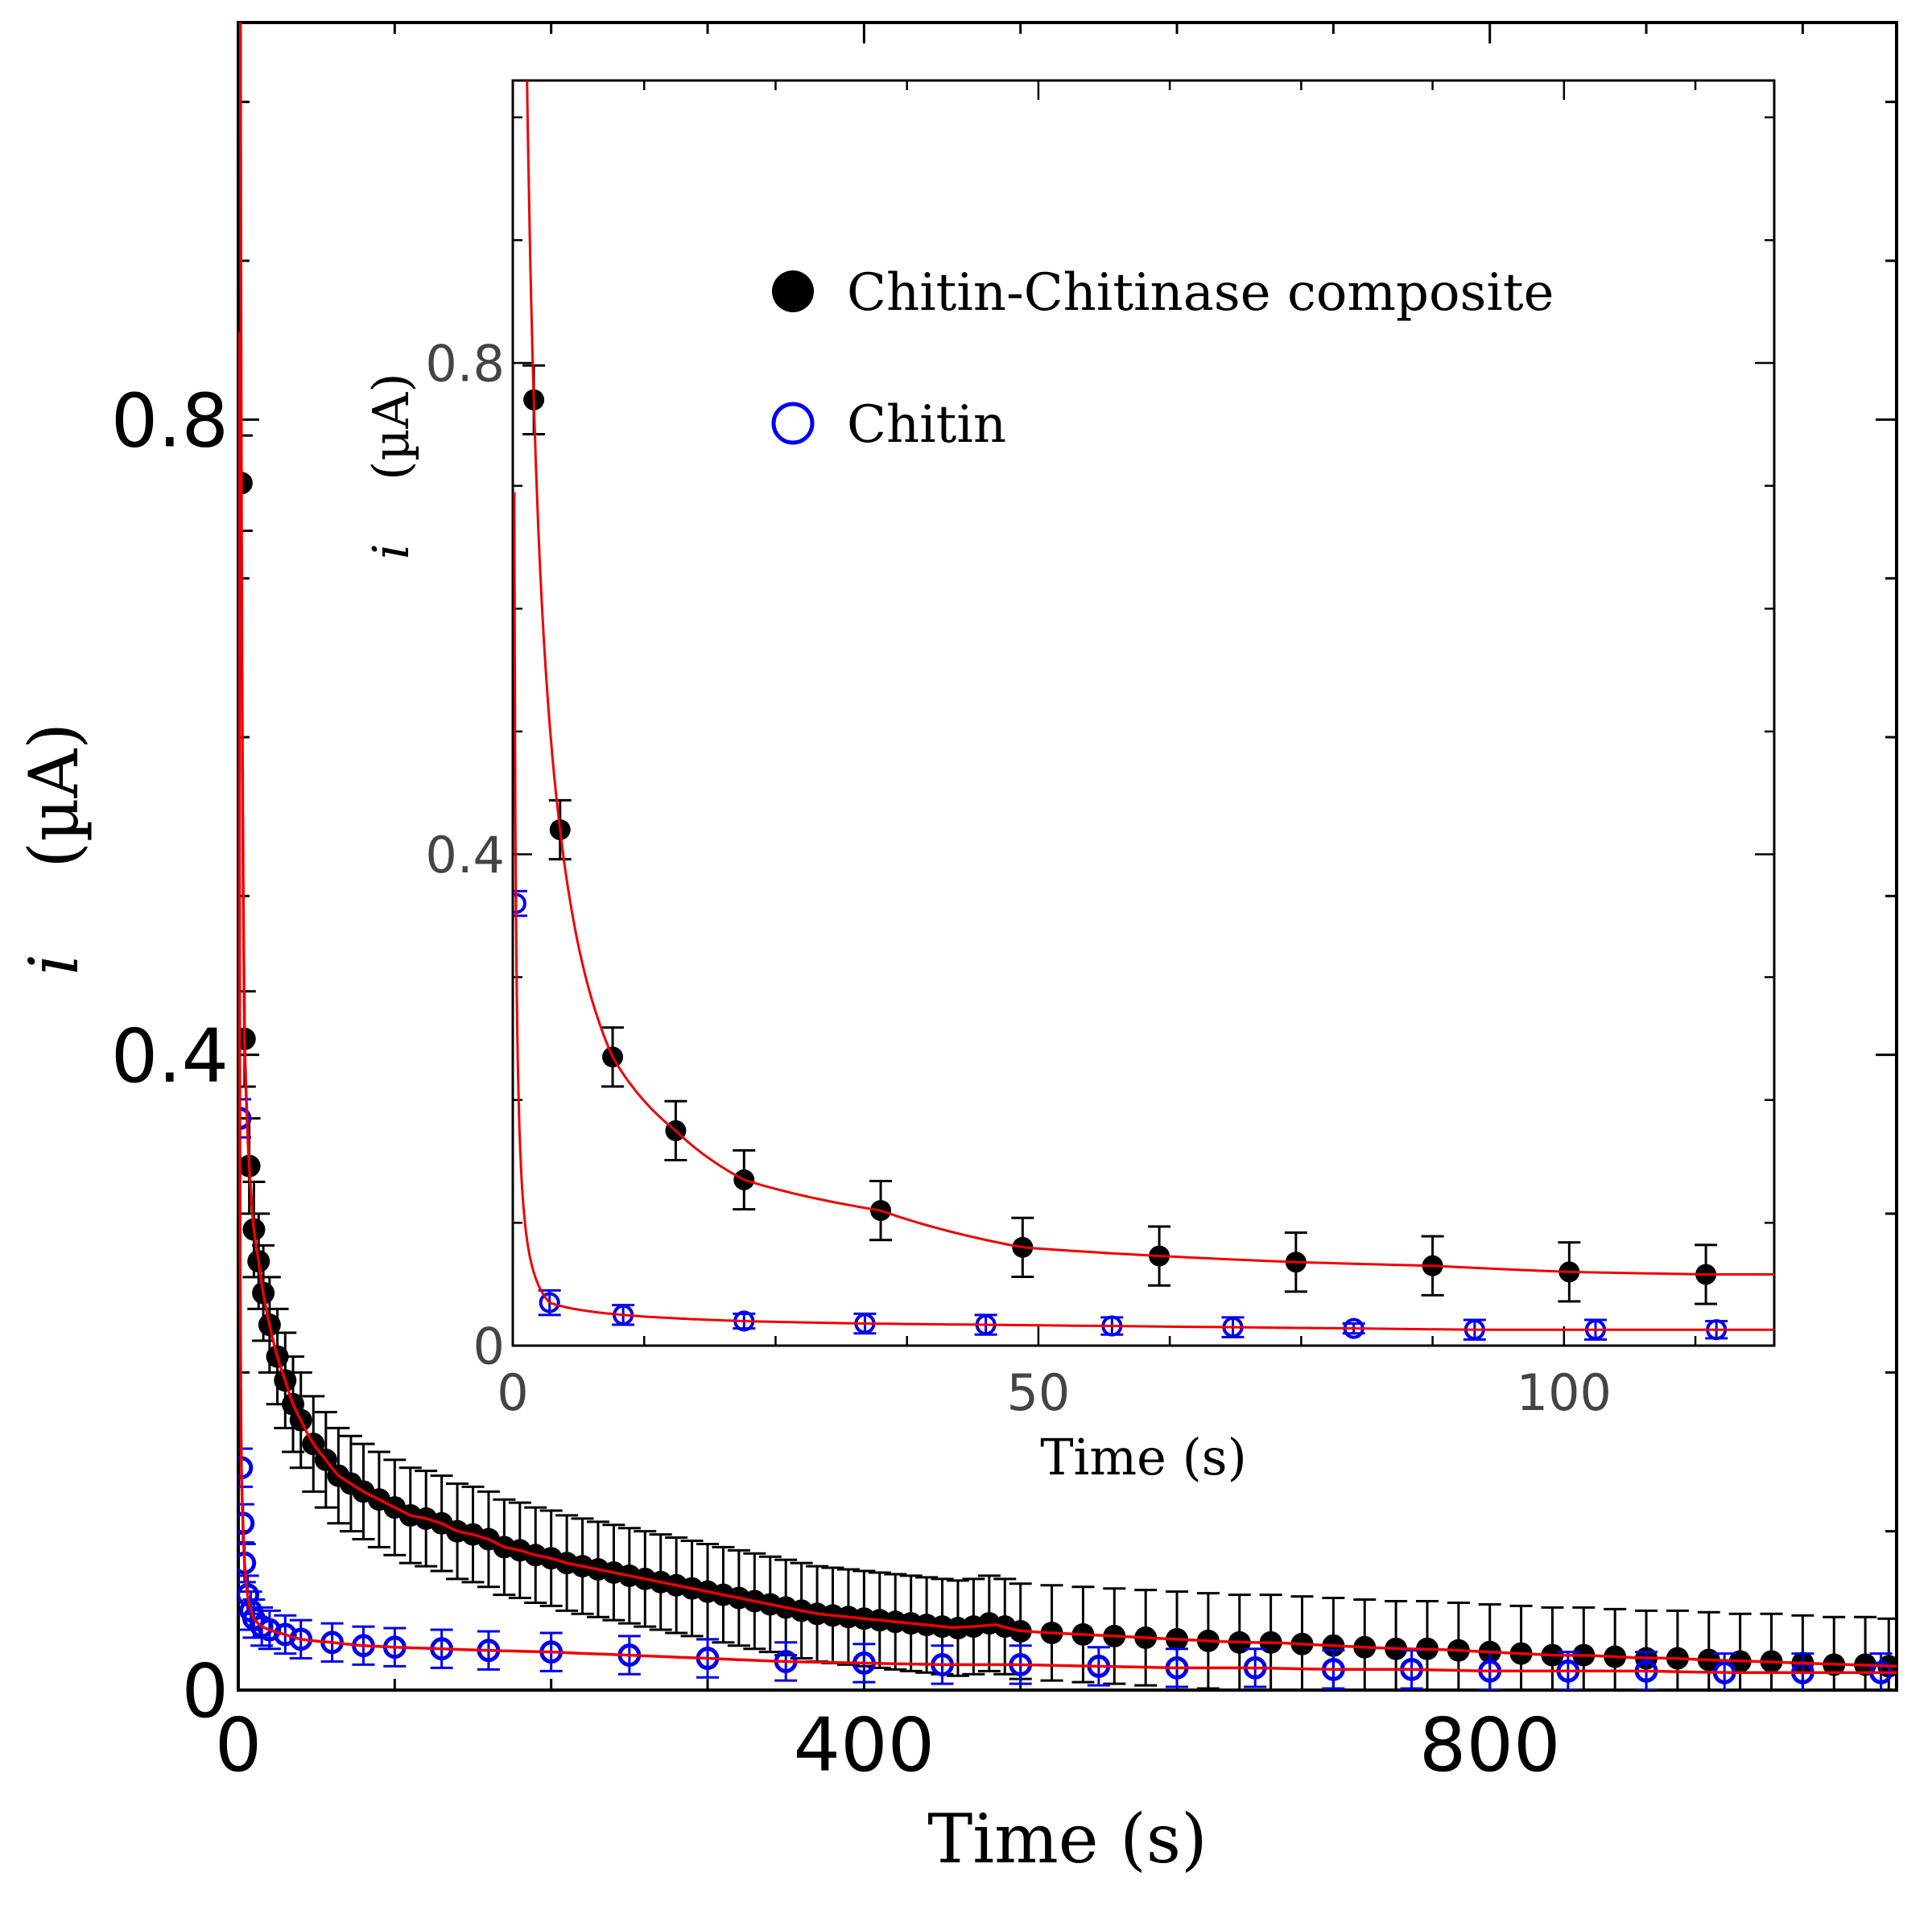  I want to click on main-y-tick-label: 0, so click(205, 1691).